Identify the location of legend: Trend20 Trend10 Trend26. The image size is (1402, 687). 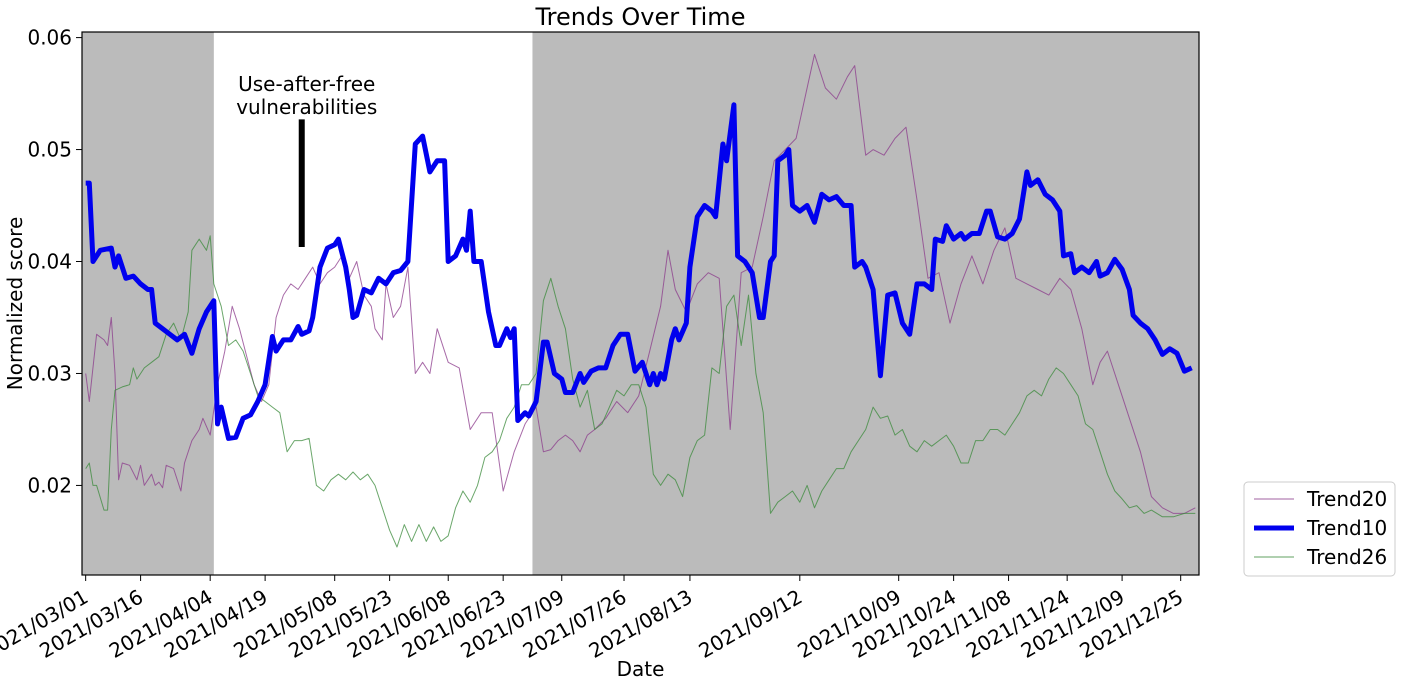
(1319, 529).